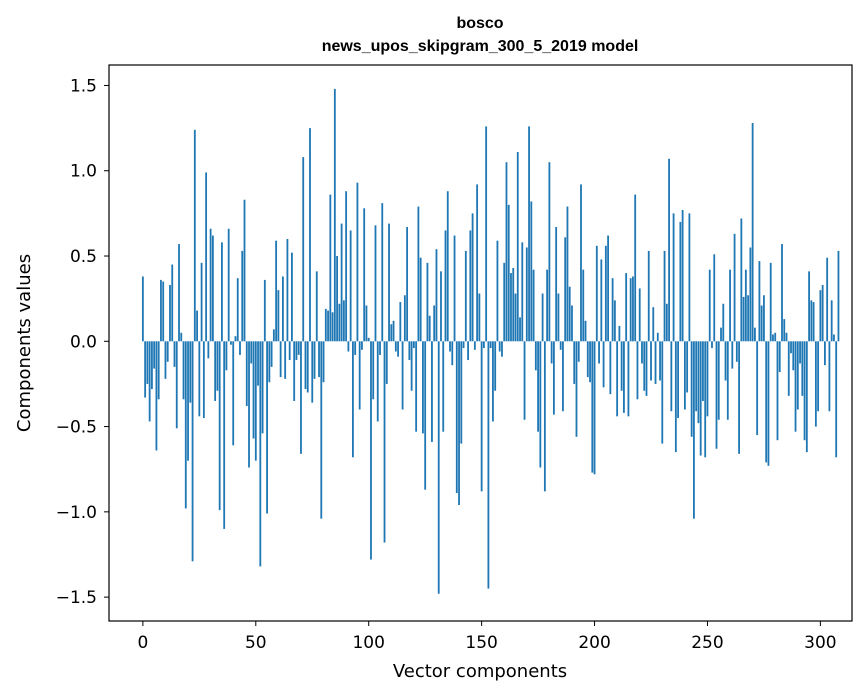 Image resolution: width=867 pixels, height=696 pixels. What do you see at coordinates (368, 643) in the screenshot?
I see `x-tick-label: 100` at bounding box center [368, 643].